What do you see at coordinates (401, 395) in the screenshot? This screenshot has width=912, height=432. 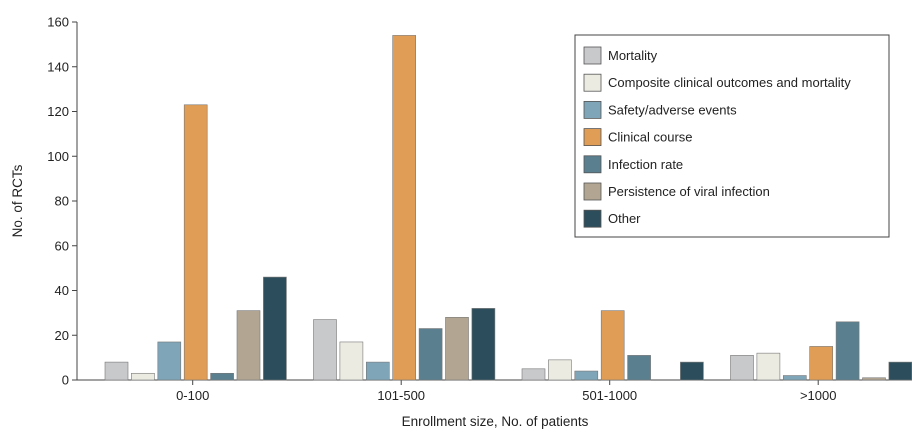 I see `x-tick-label: 101-500` at bounding box center [401, 395].